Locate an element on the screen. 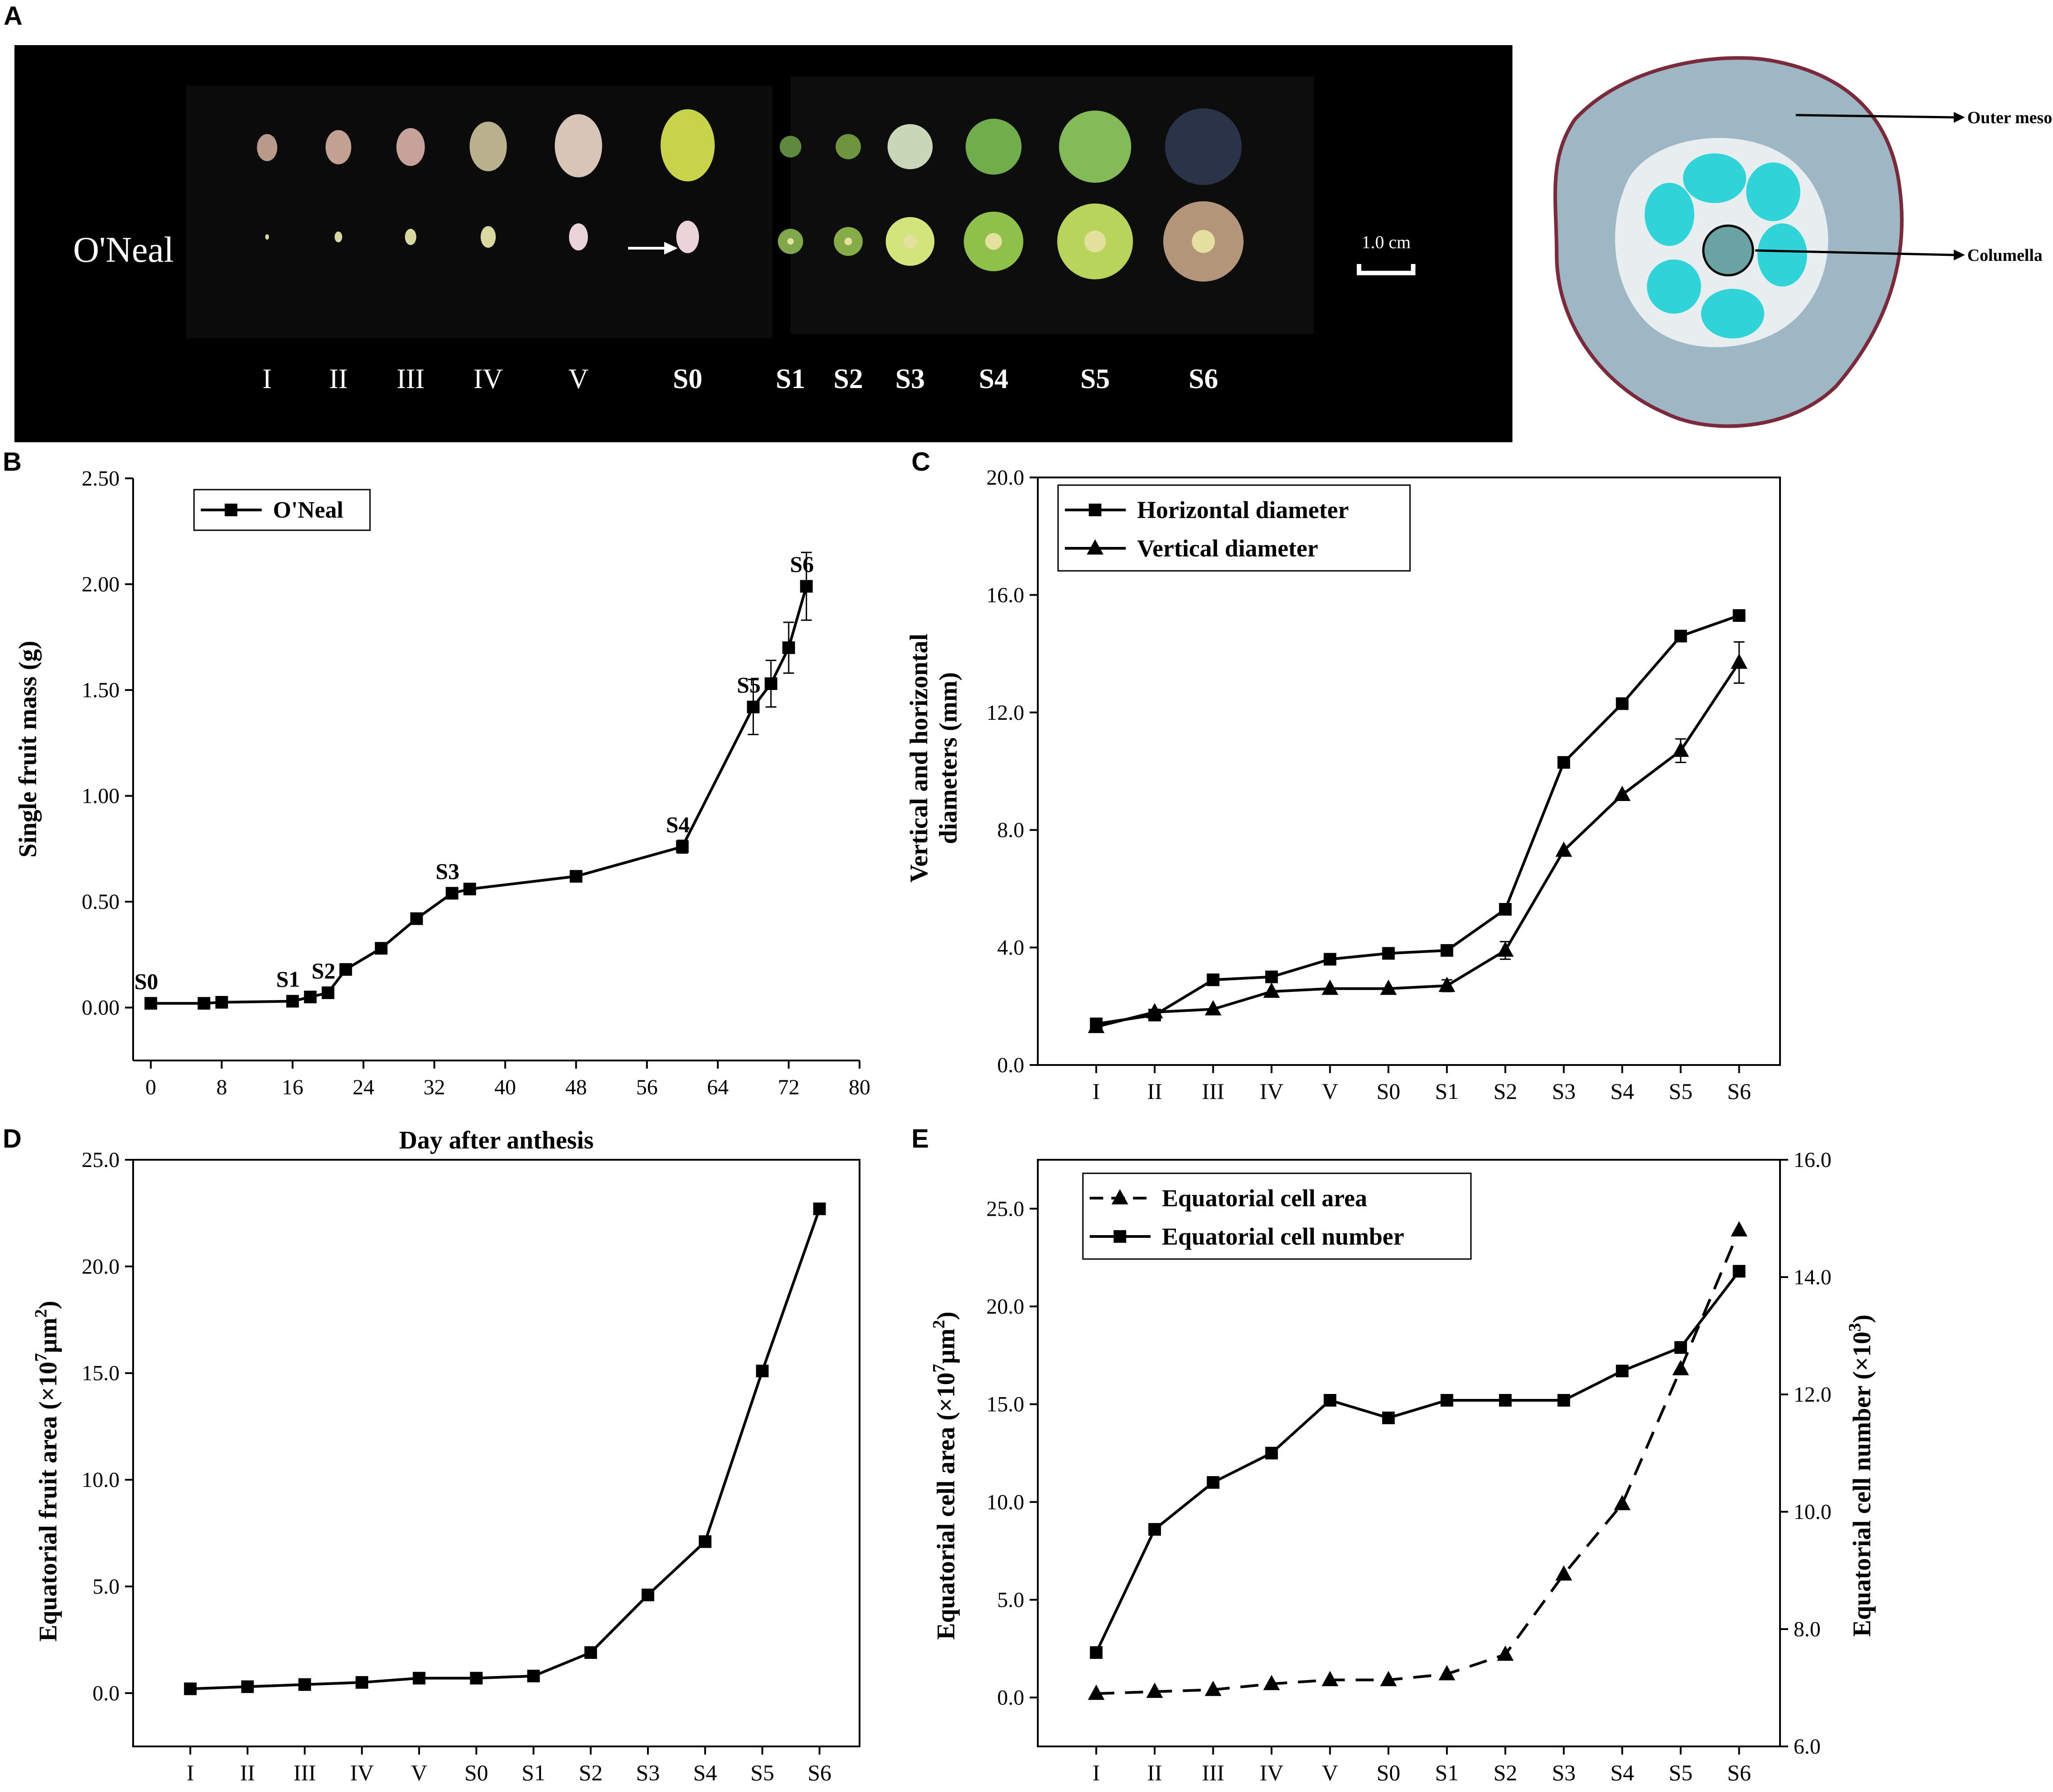  chart-b-xtick-label: 48 is located at coordinates (576, 1087).